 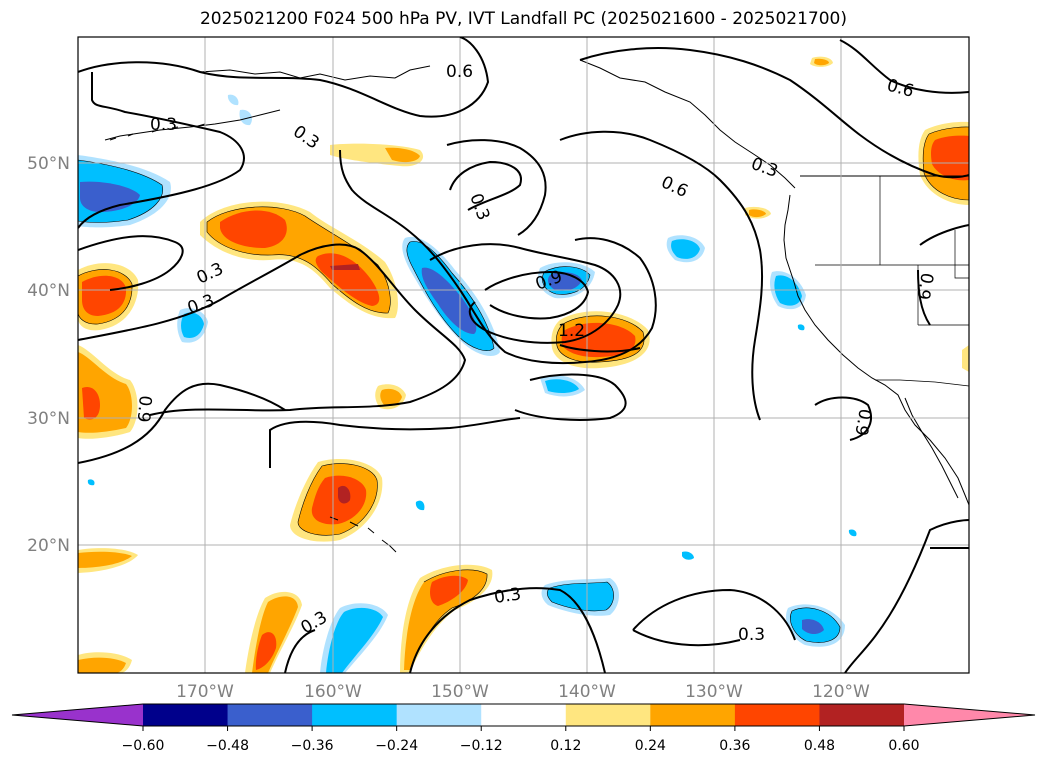 I want to click on lon-label: 150°W, so click(x=460, y=692).